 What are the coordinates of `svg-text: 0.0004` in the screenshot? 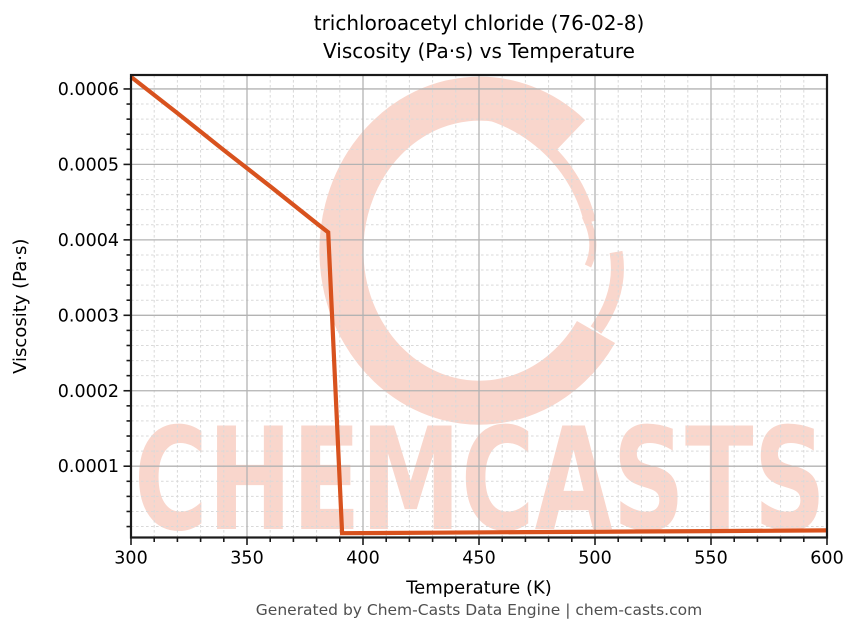 It's located at (88, 241).